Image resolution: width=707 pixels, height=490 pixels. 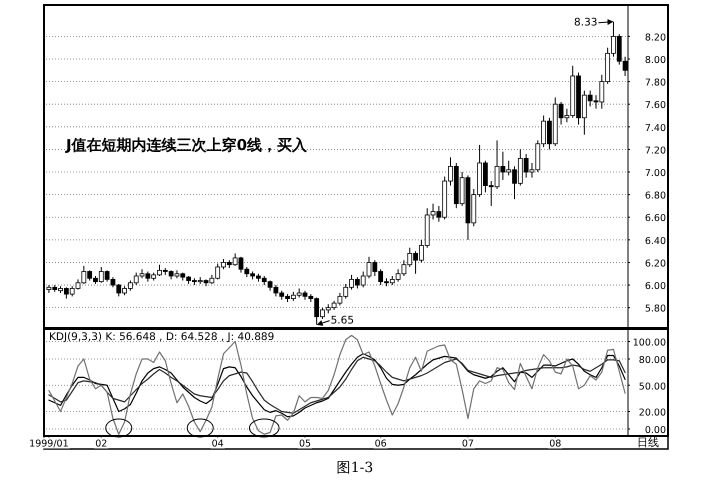 I want to click on annotation: J值在短期内连续三次上穿0线，买入, so click(x=186, y=145).